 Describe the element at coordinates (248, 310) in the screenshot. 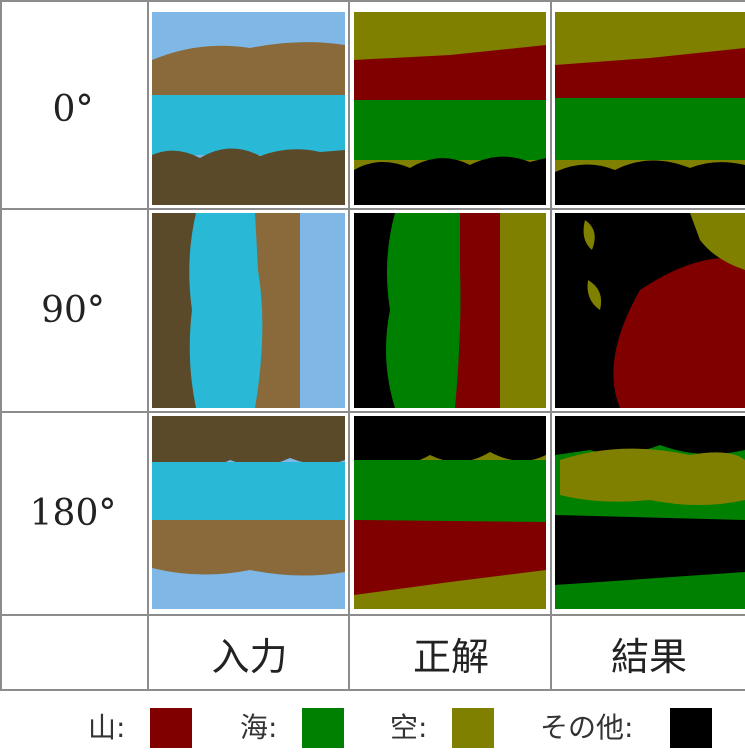

I see `input-image-90deg` at that location.